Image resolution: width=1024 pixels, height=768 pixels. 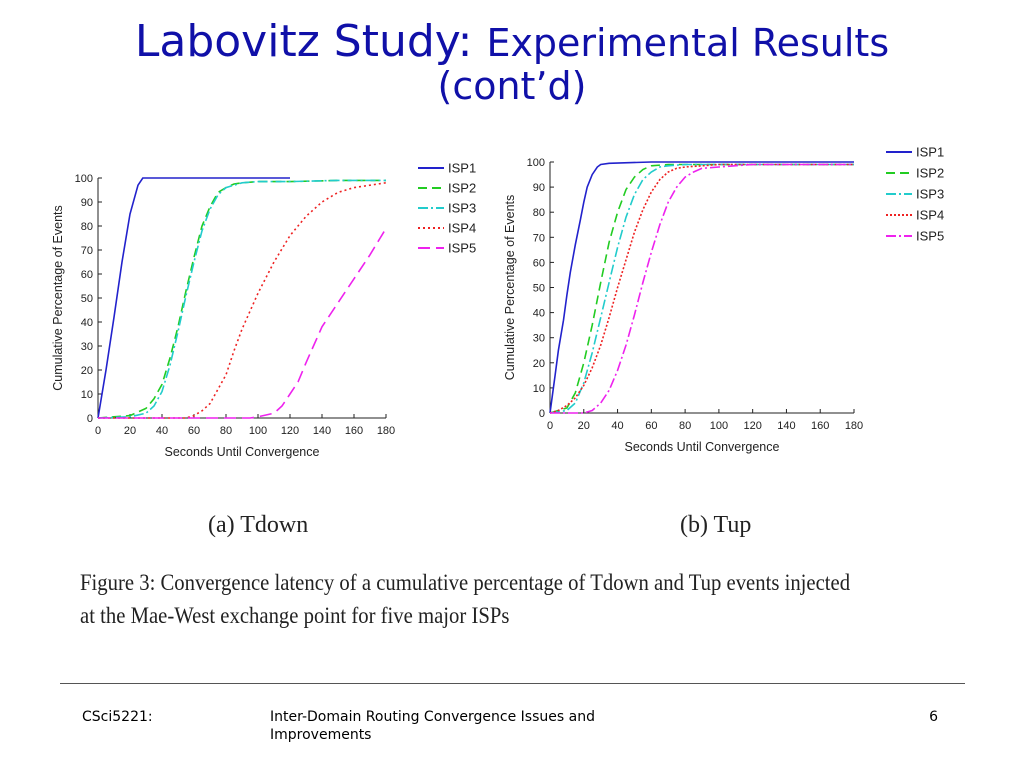 I want to click on title-line2: (cont’d), so click(x=512, y=85).